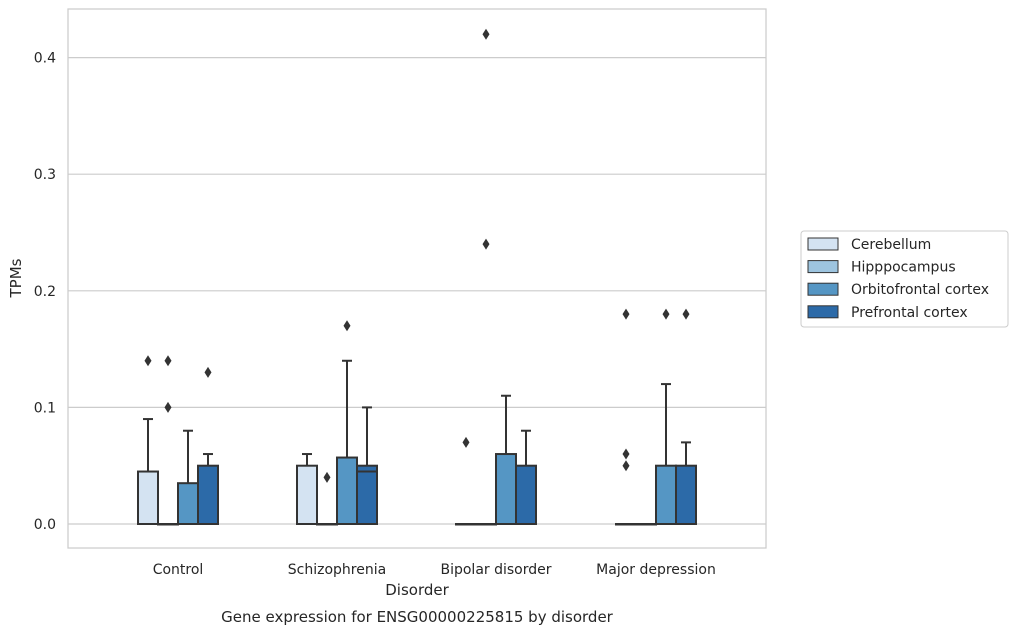  I want to click on y-tick-label: 0.0, so click(45, 525).